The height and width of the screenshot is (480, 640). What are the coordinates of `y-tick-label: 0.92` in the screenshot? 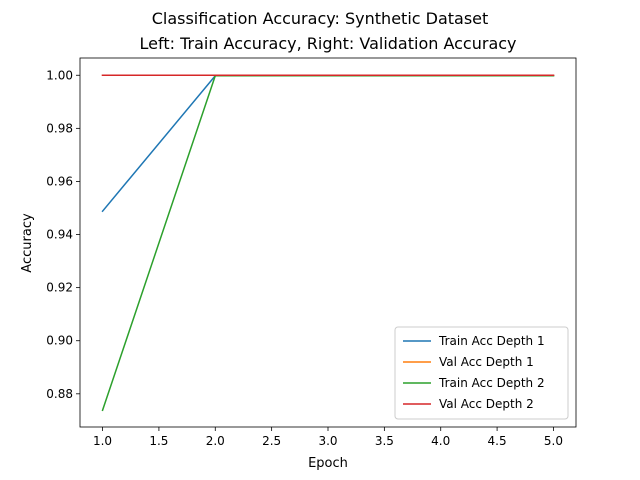 It's located at (59, 288).